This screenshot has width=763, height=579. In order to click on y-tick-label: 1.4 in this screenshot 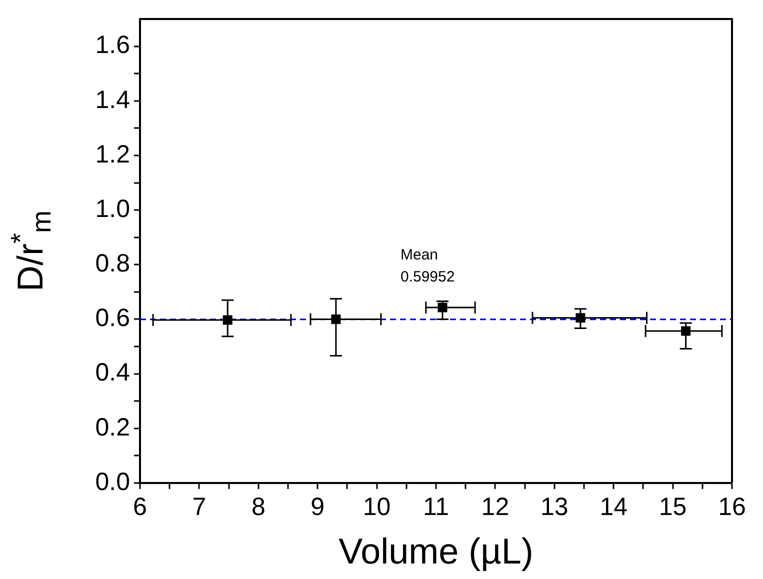, I will do `click(112, 100)`.